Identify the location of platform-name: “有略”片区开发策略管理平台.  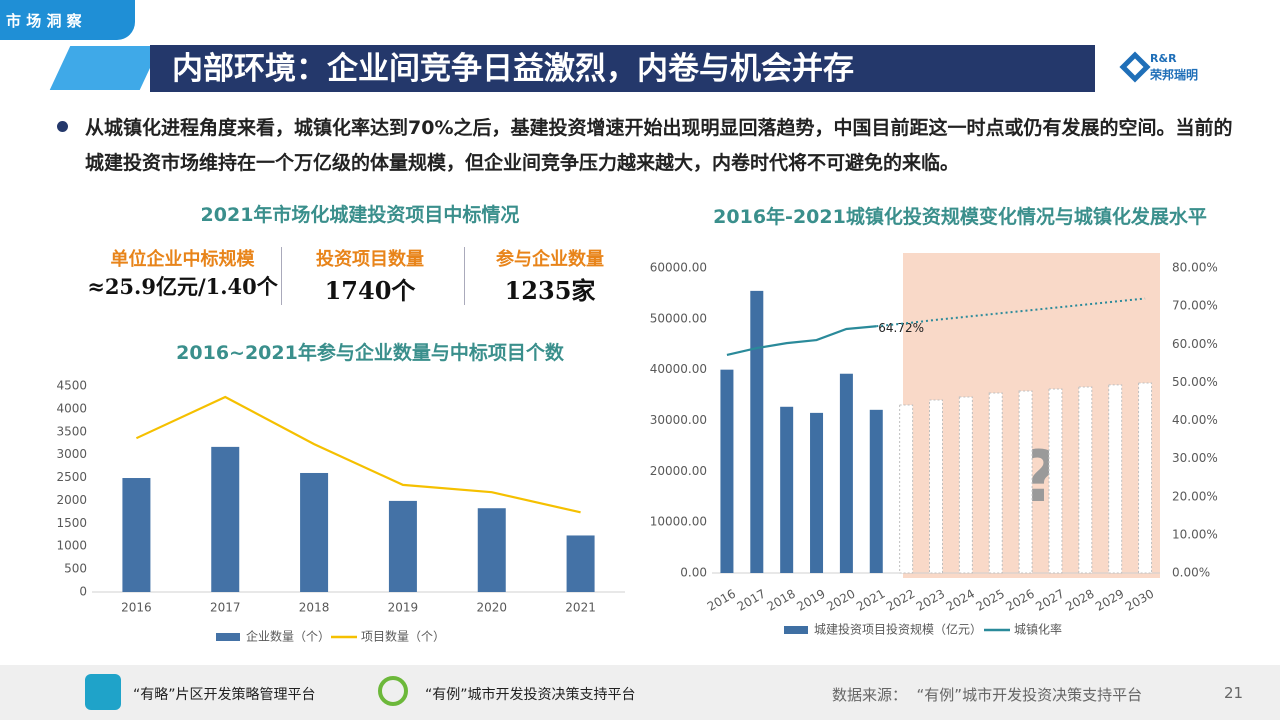
(224, 695).